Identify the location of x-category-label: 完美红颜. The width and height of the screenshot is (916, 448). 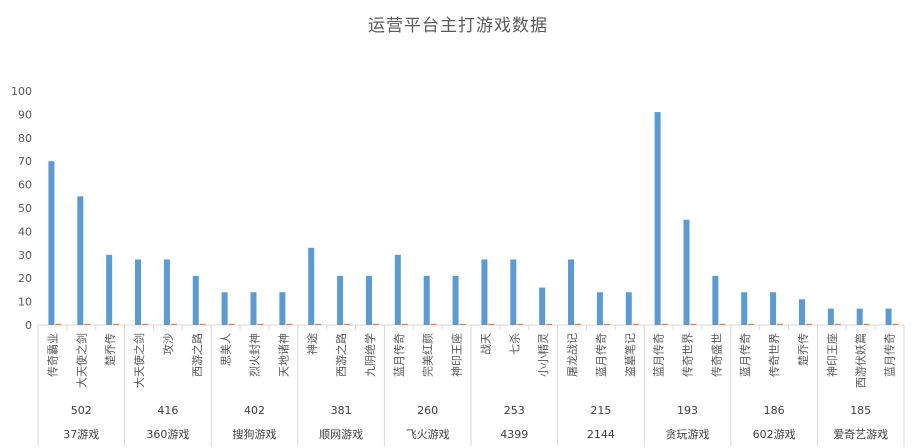
(428, 355).